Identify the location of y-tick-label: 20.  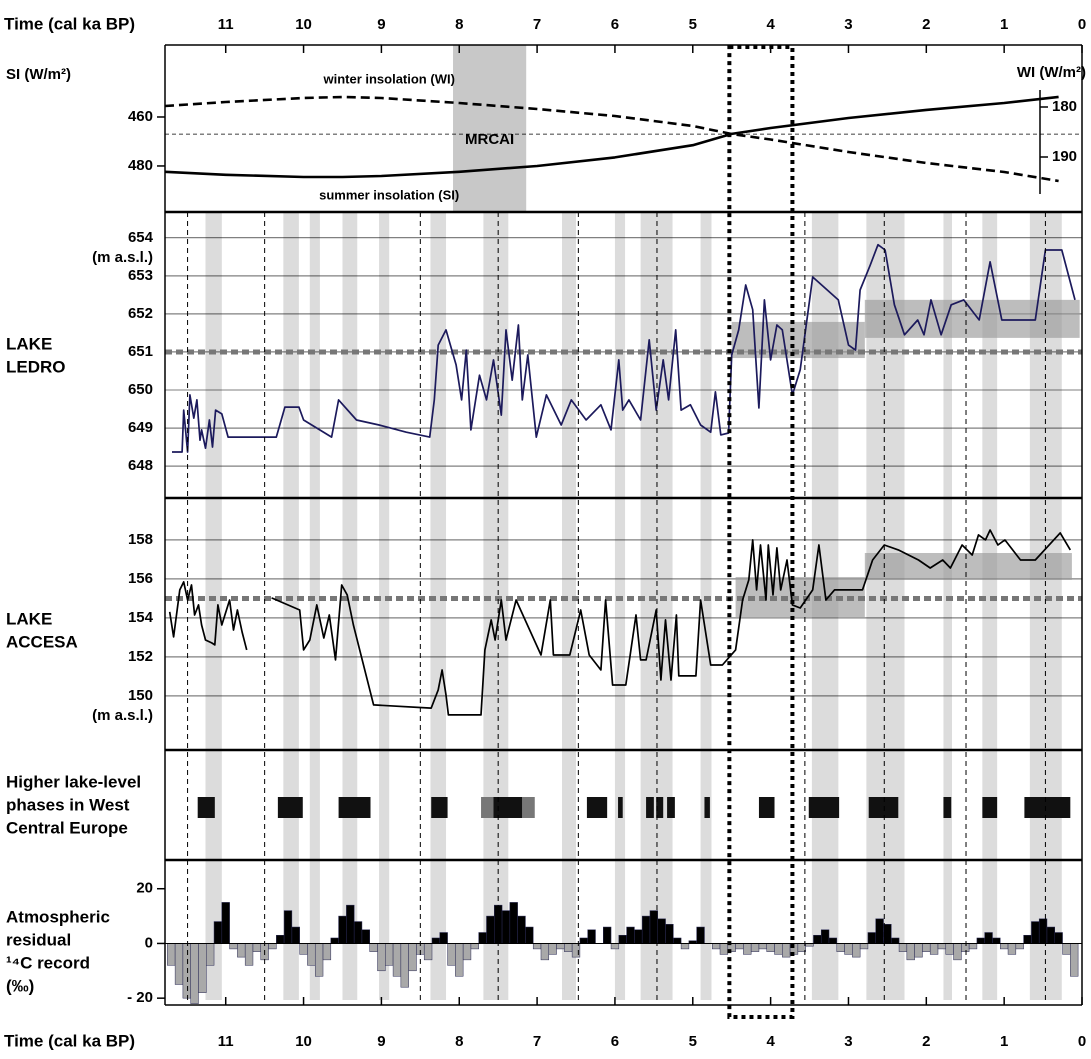
(144, 888).